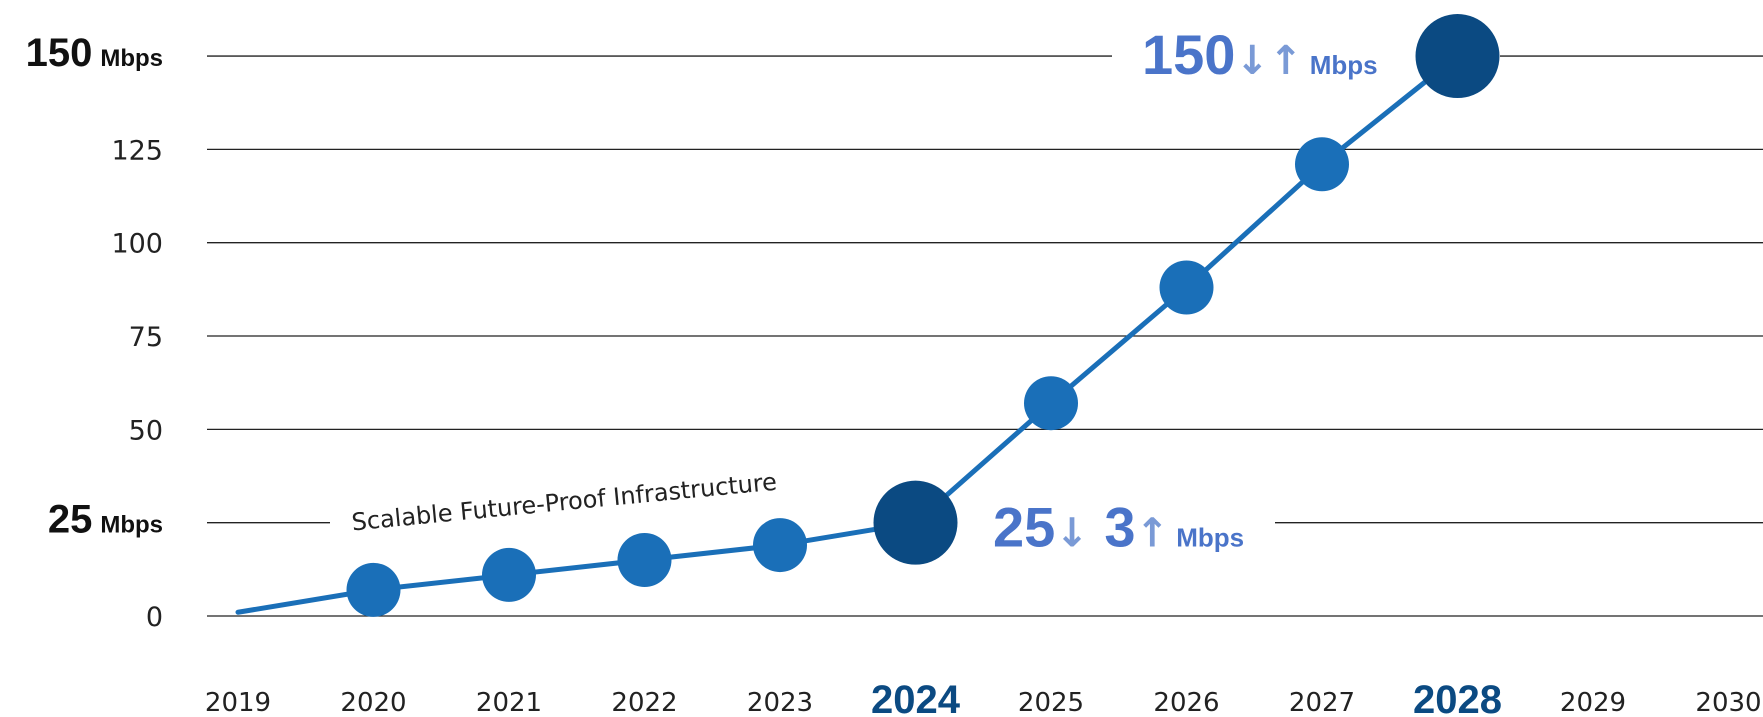  What do you see at coordinates (1268, 61) in the screenshot?
I see `annotation-arrow: ↓↑` at bounding box center [1268, 61].